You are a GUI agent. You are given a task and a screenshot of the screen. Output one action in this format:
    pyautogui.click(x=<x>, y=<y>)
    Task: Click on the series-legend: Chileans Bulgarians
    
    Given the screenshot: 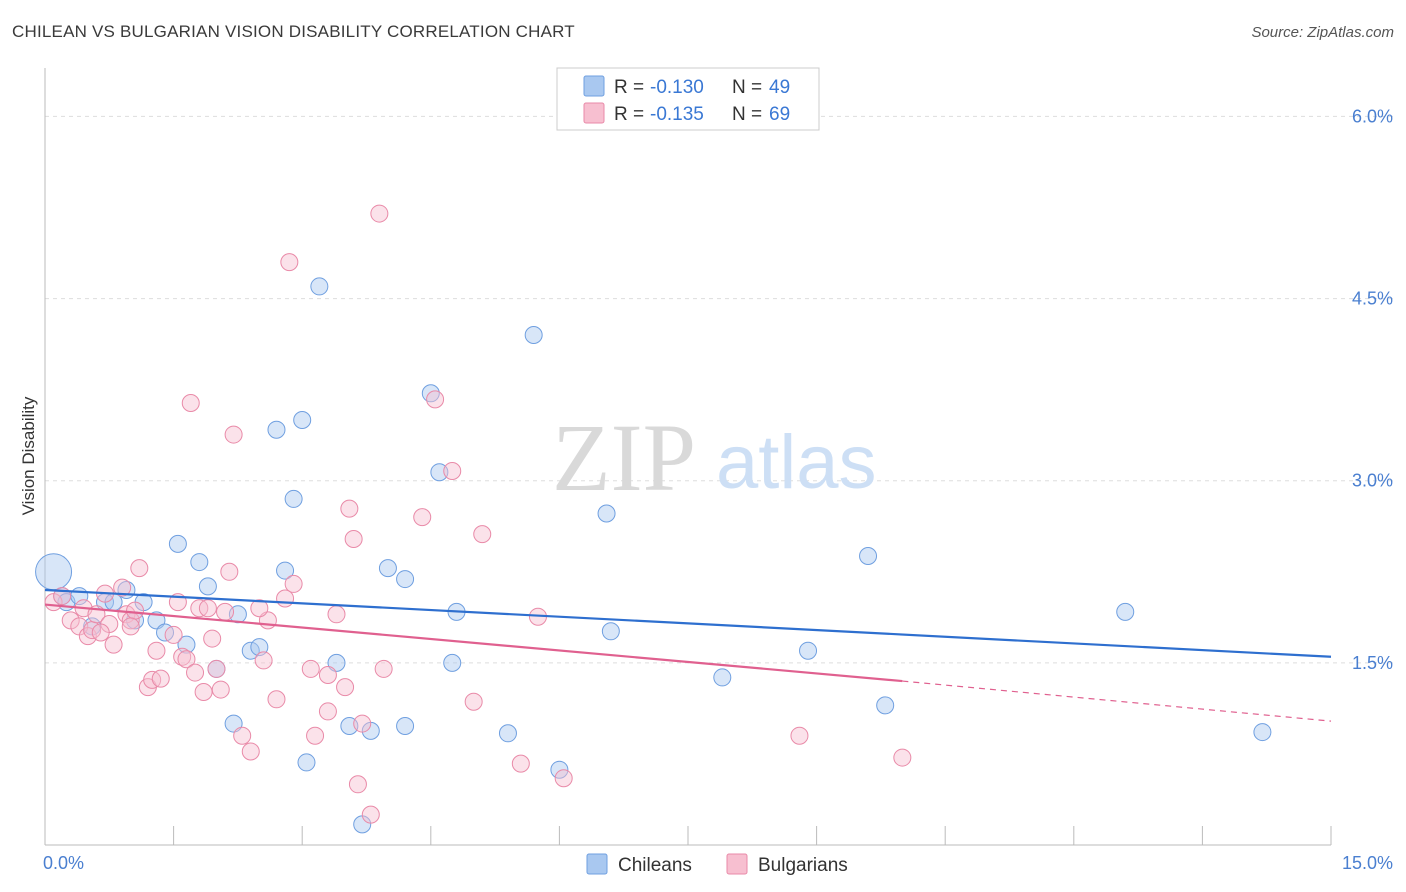 What is the action you would take?
    pyautogui.click(x=717, y=864)
    